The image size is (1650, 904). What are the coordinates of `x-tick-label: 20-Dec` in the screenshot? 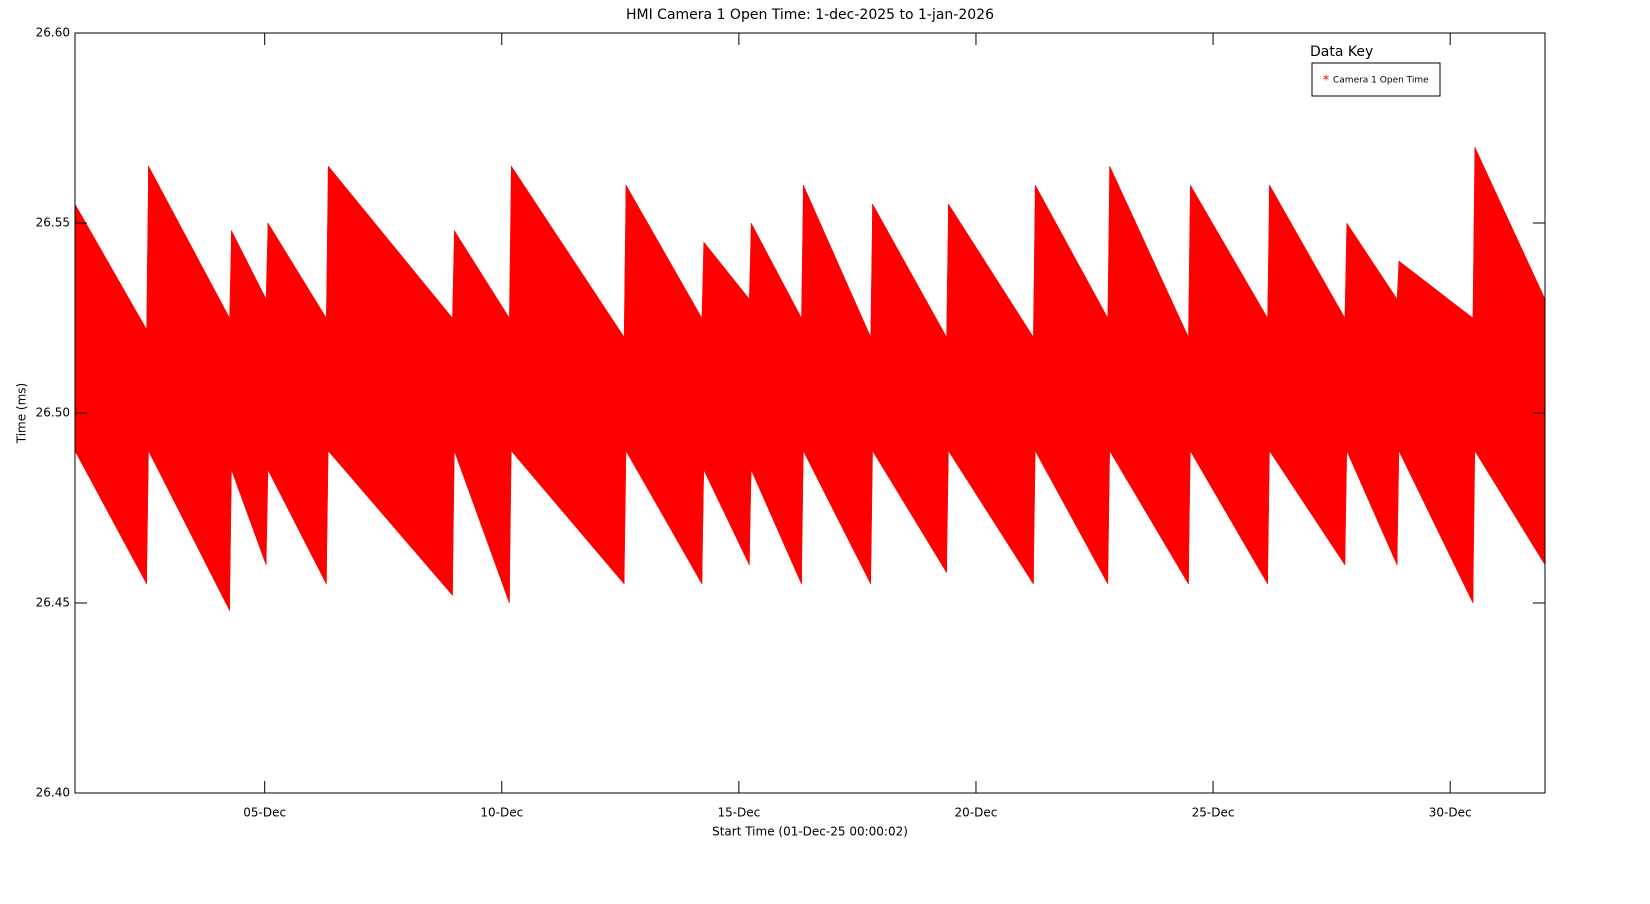 It's located at (976, 813).